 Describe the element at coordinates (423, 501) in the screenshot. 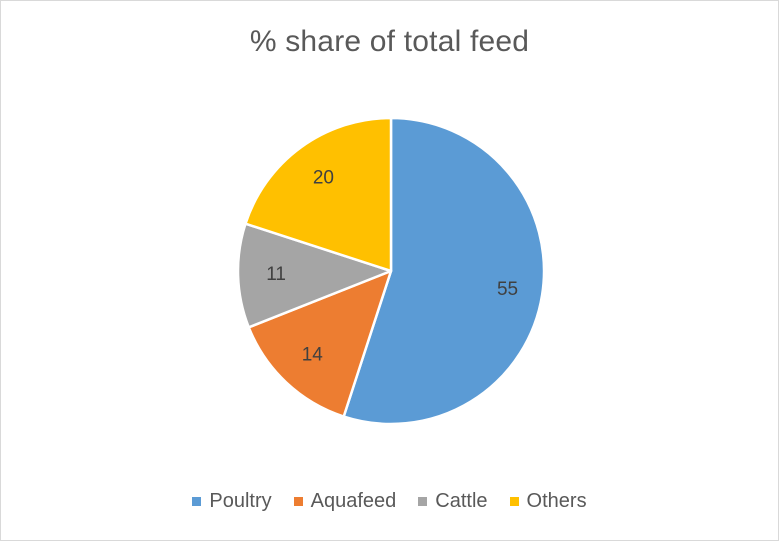

I see `legend-swatch-cattle` at that location.